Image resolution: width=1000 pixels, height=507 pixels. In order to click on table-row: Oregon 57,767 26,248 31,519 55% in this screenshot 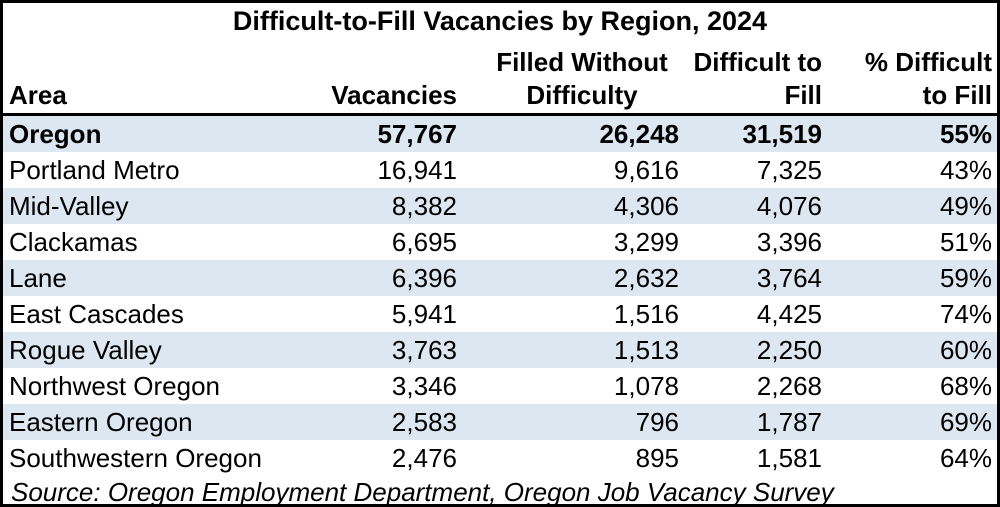, I will do `click(500, 133)`.